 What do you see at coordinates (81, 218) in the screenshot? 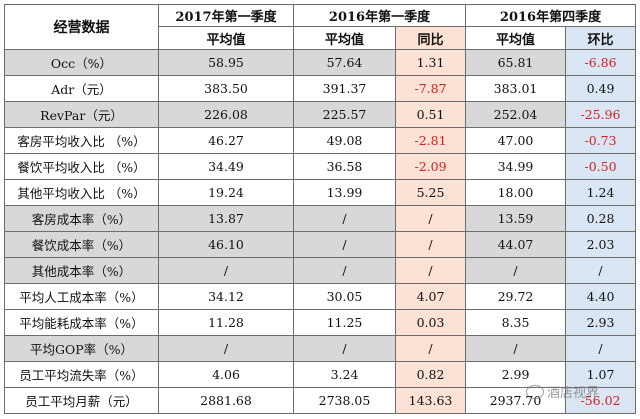
I see `row-label: 客房成本率（%）` at bounding box center [81, 218].